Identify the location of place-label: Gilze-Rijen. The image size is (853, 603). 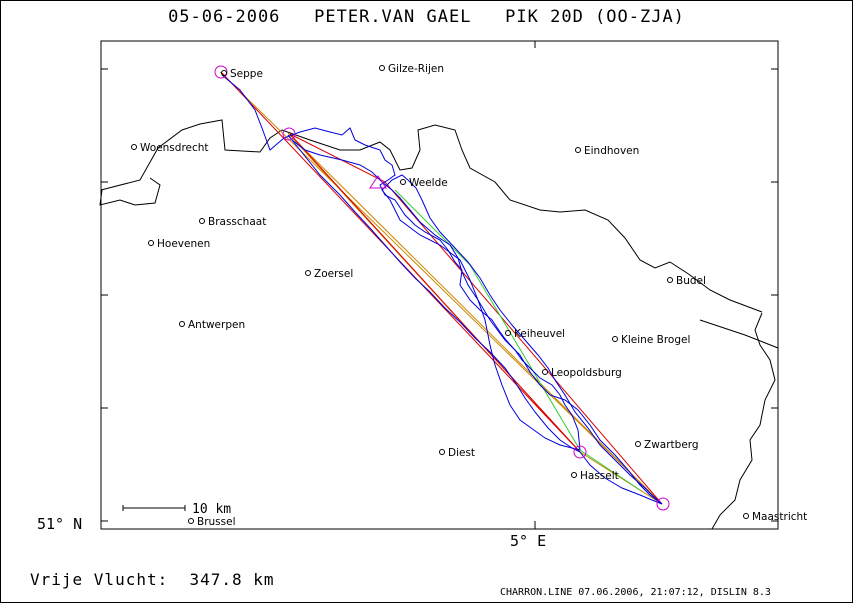
(416, 69).